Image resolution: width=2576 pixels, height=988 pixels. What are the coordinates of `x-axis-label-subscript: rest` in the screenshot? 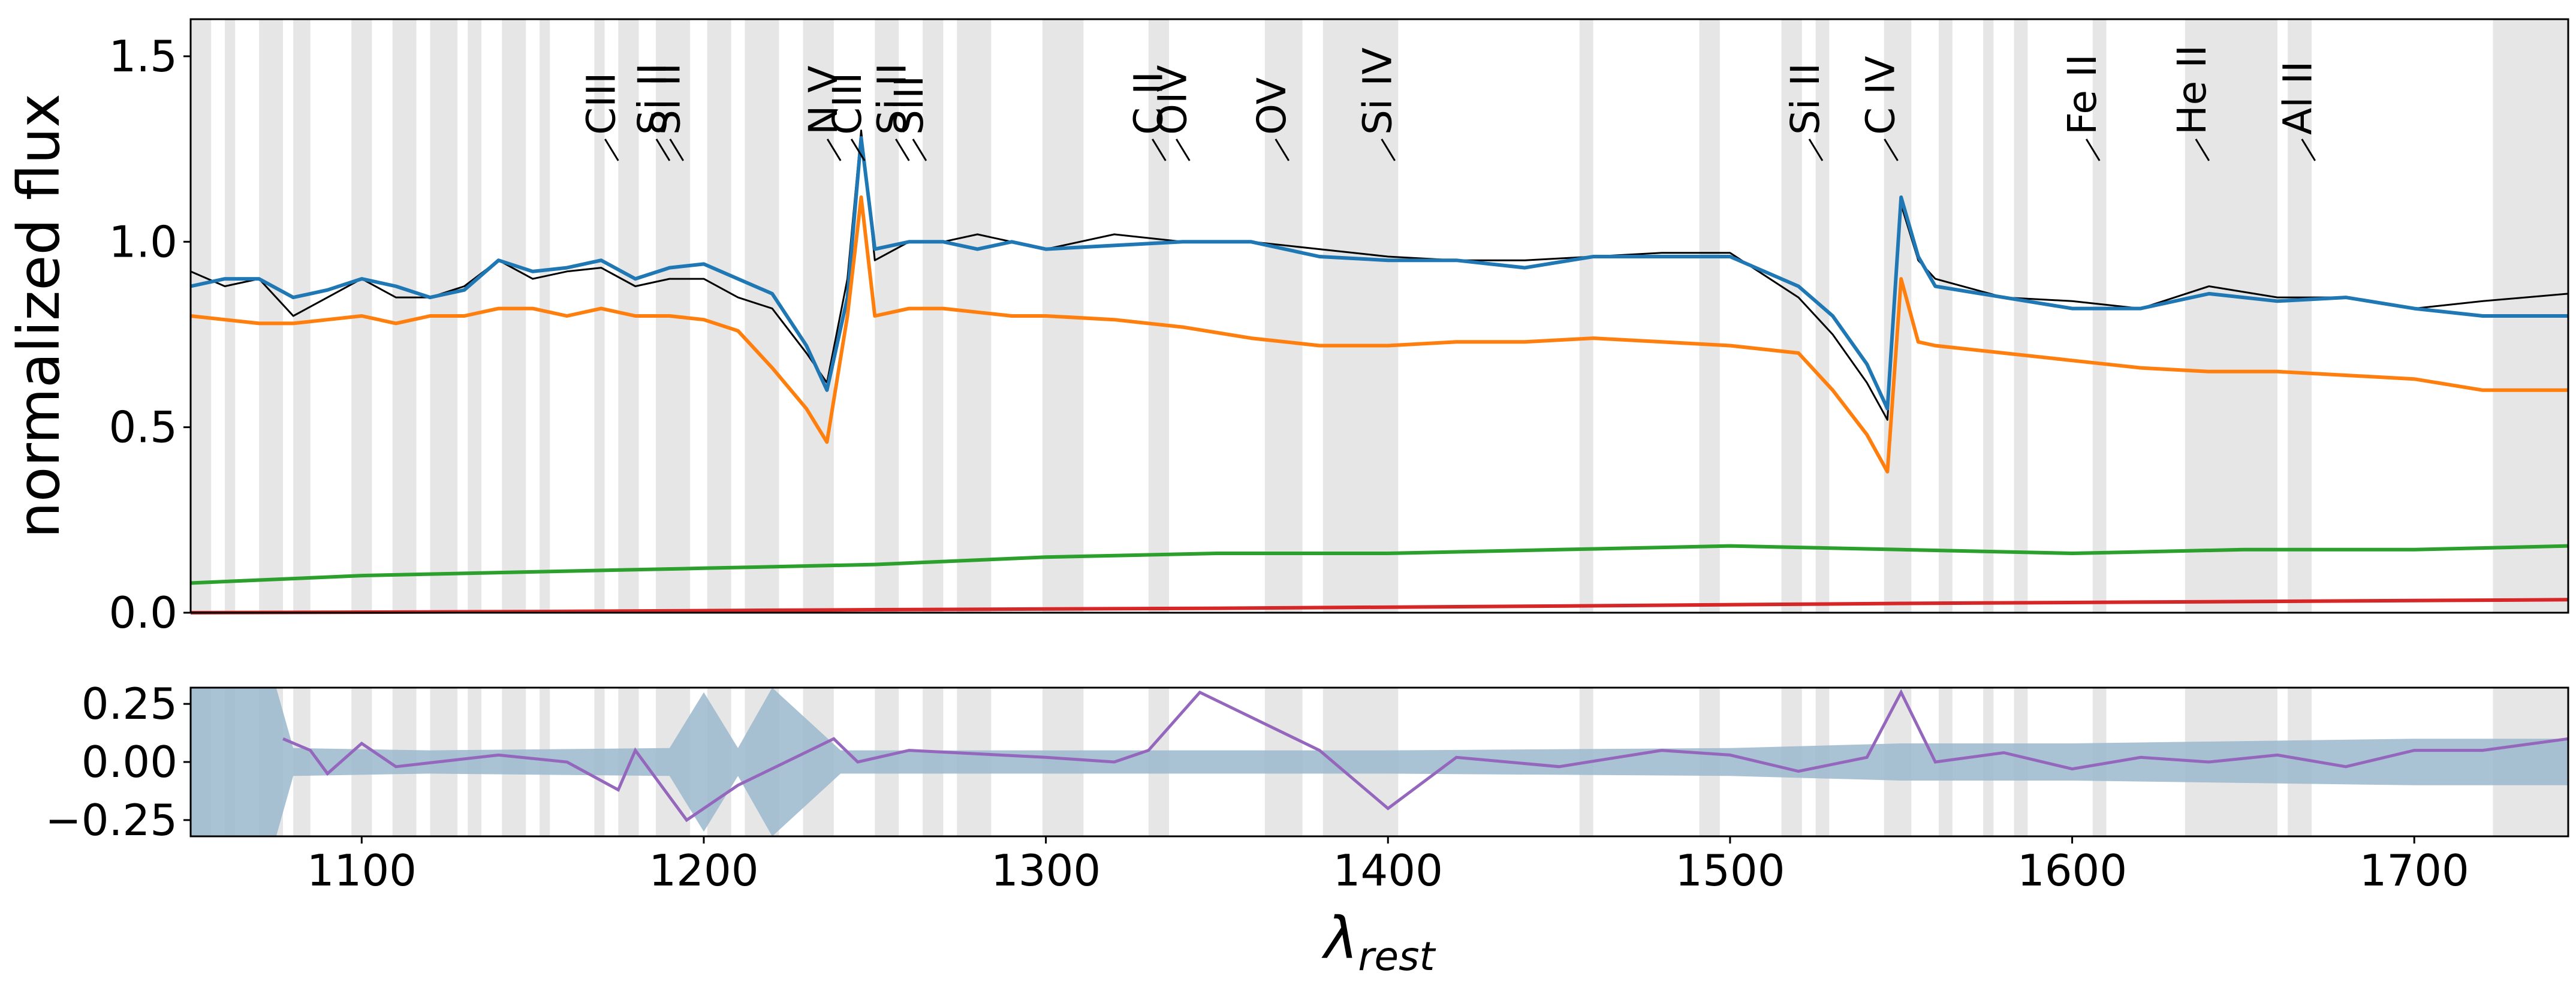 It's located at (1397, 956).